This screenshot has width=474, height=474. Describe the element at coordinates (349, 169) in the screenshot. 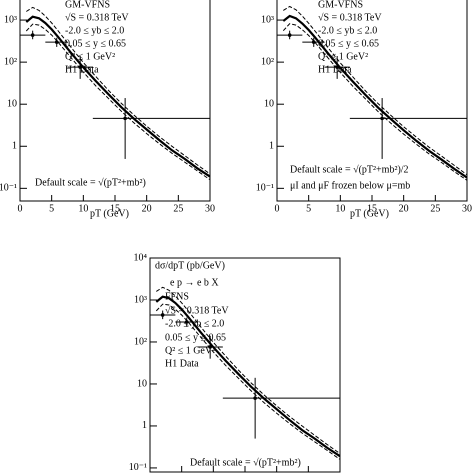

I see `annotation: Default scale = √(pT²+mb²)/2` at that location.